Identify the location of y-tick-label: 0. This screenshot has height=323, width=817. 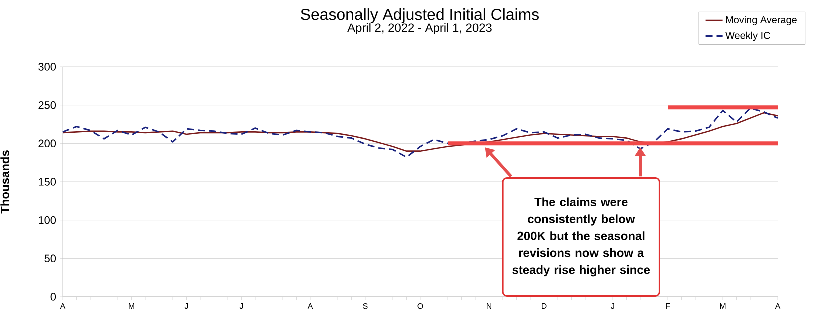
(53, 297).